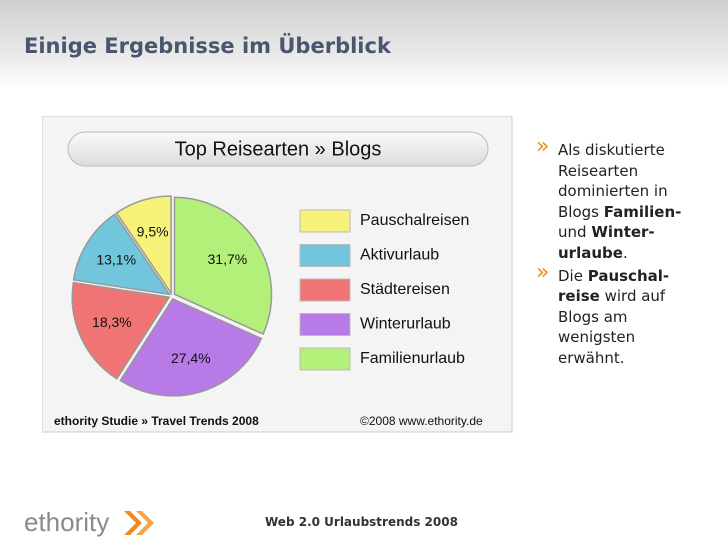 The image size is (728, 546). Describe the element at coordinates (405, 289) in the screenshot. I see `legend-label: Städtereisen` at that location.